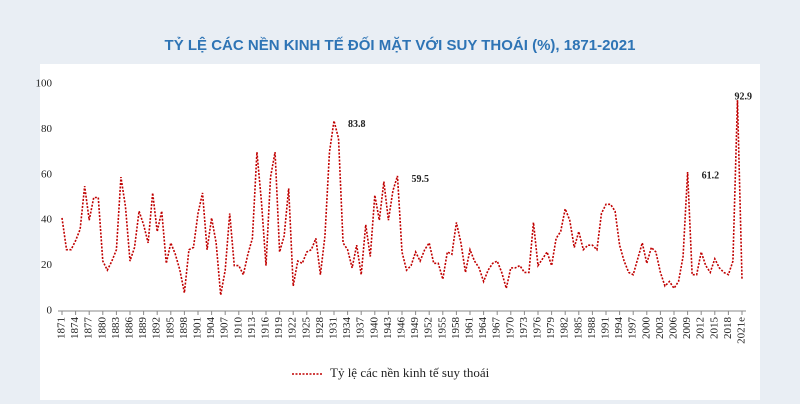  I want to click on x-tick-label: 1988, so click(592, 328).